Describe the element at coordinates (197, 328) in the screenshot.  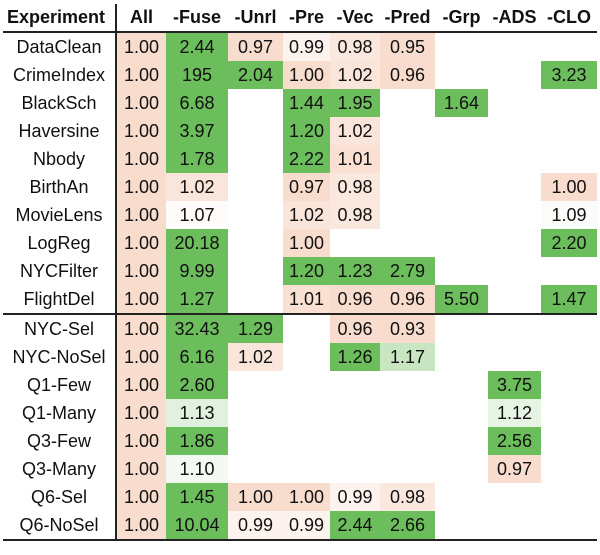
I see `heatmap-cell: 32.43` at that location.